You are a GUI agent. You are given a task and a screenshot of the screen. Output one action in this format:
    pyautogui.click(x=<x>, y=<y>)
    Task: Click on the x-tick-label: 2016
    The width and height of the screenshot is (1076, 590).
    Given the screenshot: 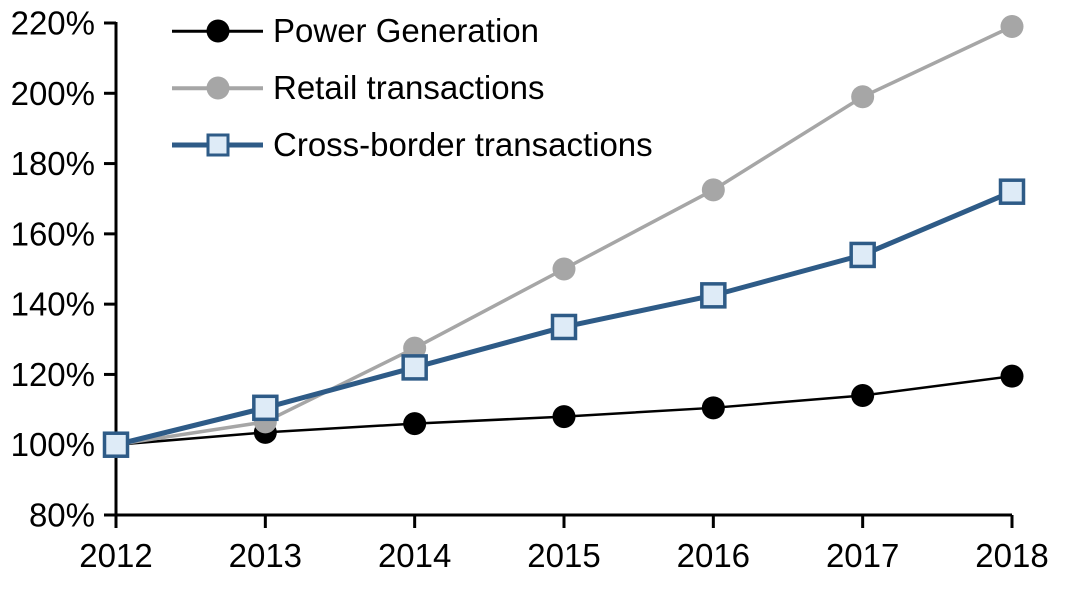 What is the action you would take?
    pyautogui.click(x=713, y=555)
    